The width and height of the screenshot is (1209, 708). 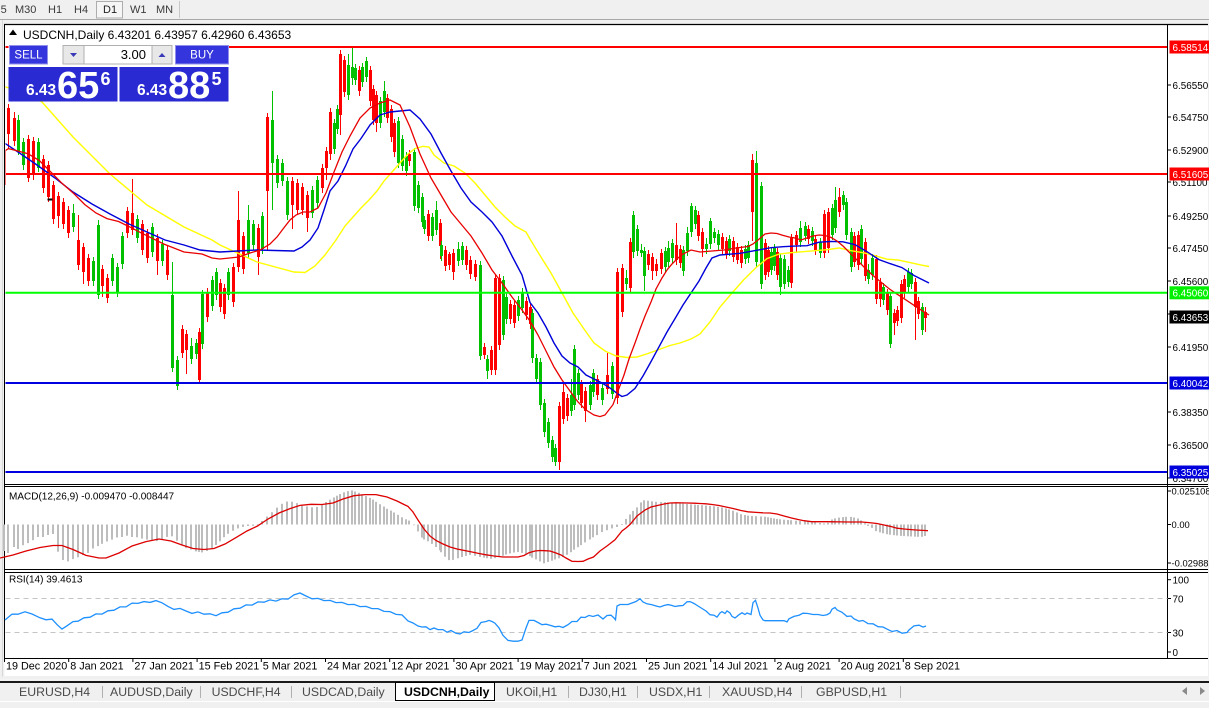 I want to click on svg-text: 2 Aug 2021, so click(x=803, y=667).